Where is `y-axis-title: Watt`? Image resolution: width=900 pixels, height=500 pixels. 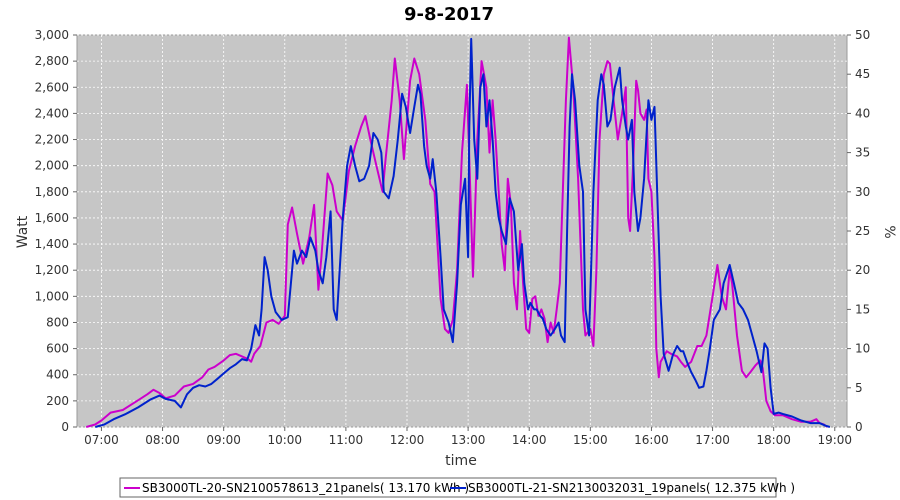
y-axis-title: Watt is located at coordinates (23, 231).